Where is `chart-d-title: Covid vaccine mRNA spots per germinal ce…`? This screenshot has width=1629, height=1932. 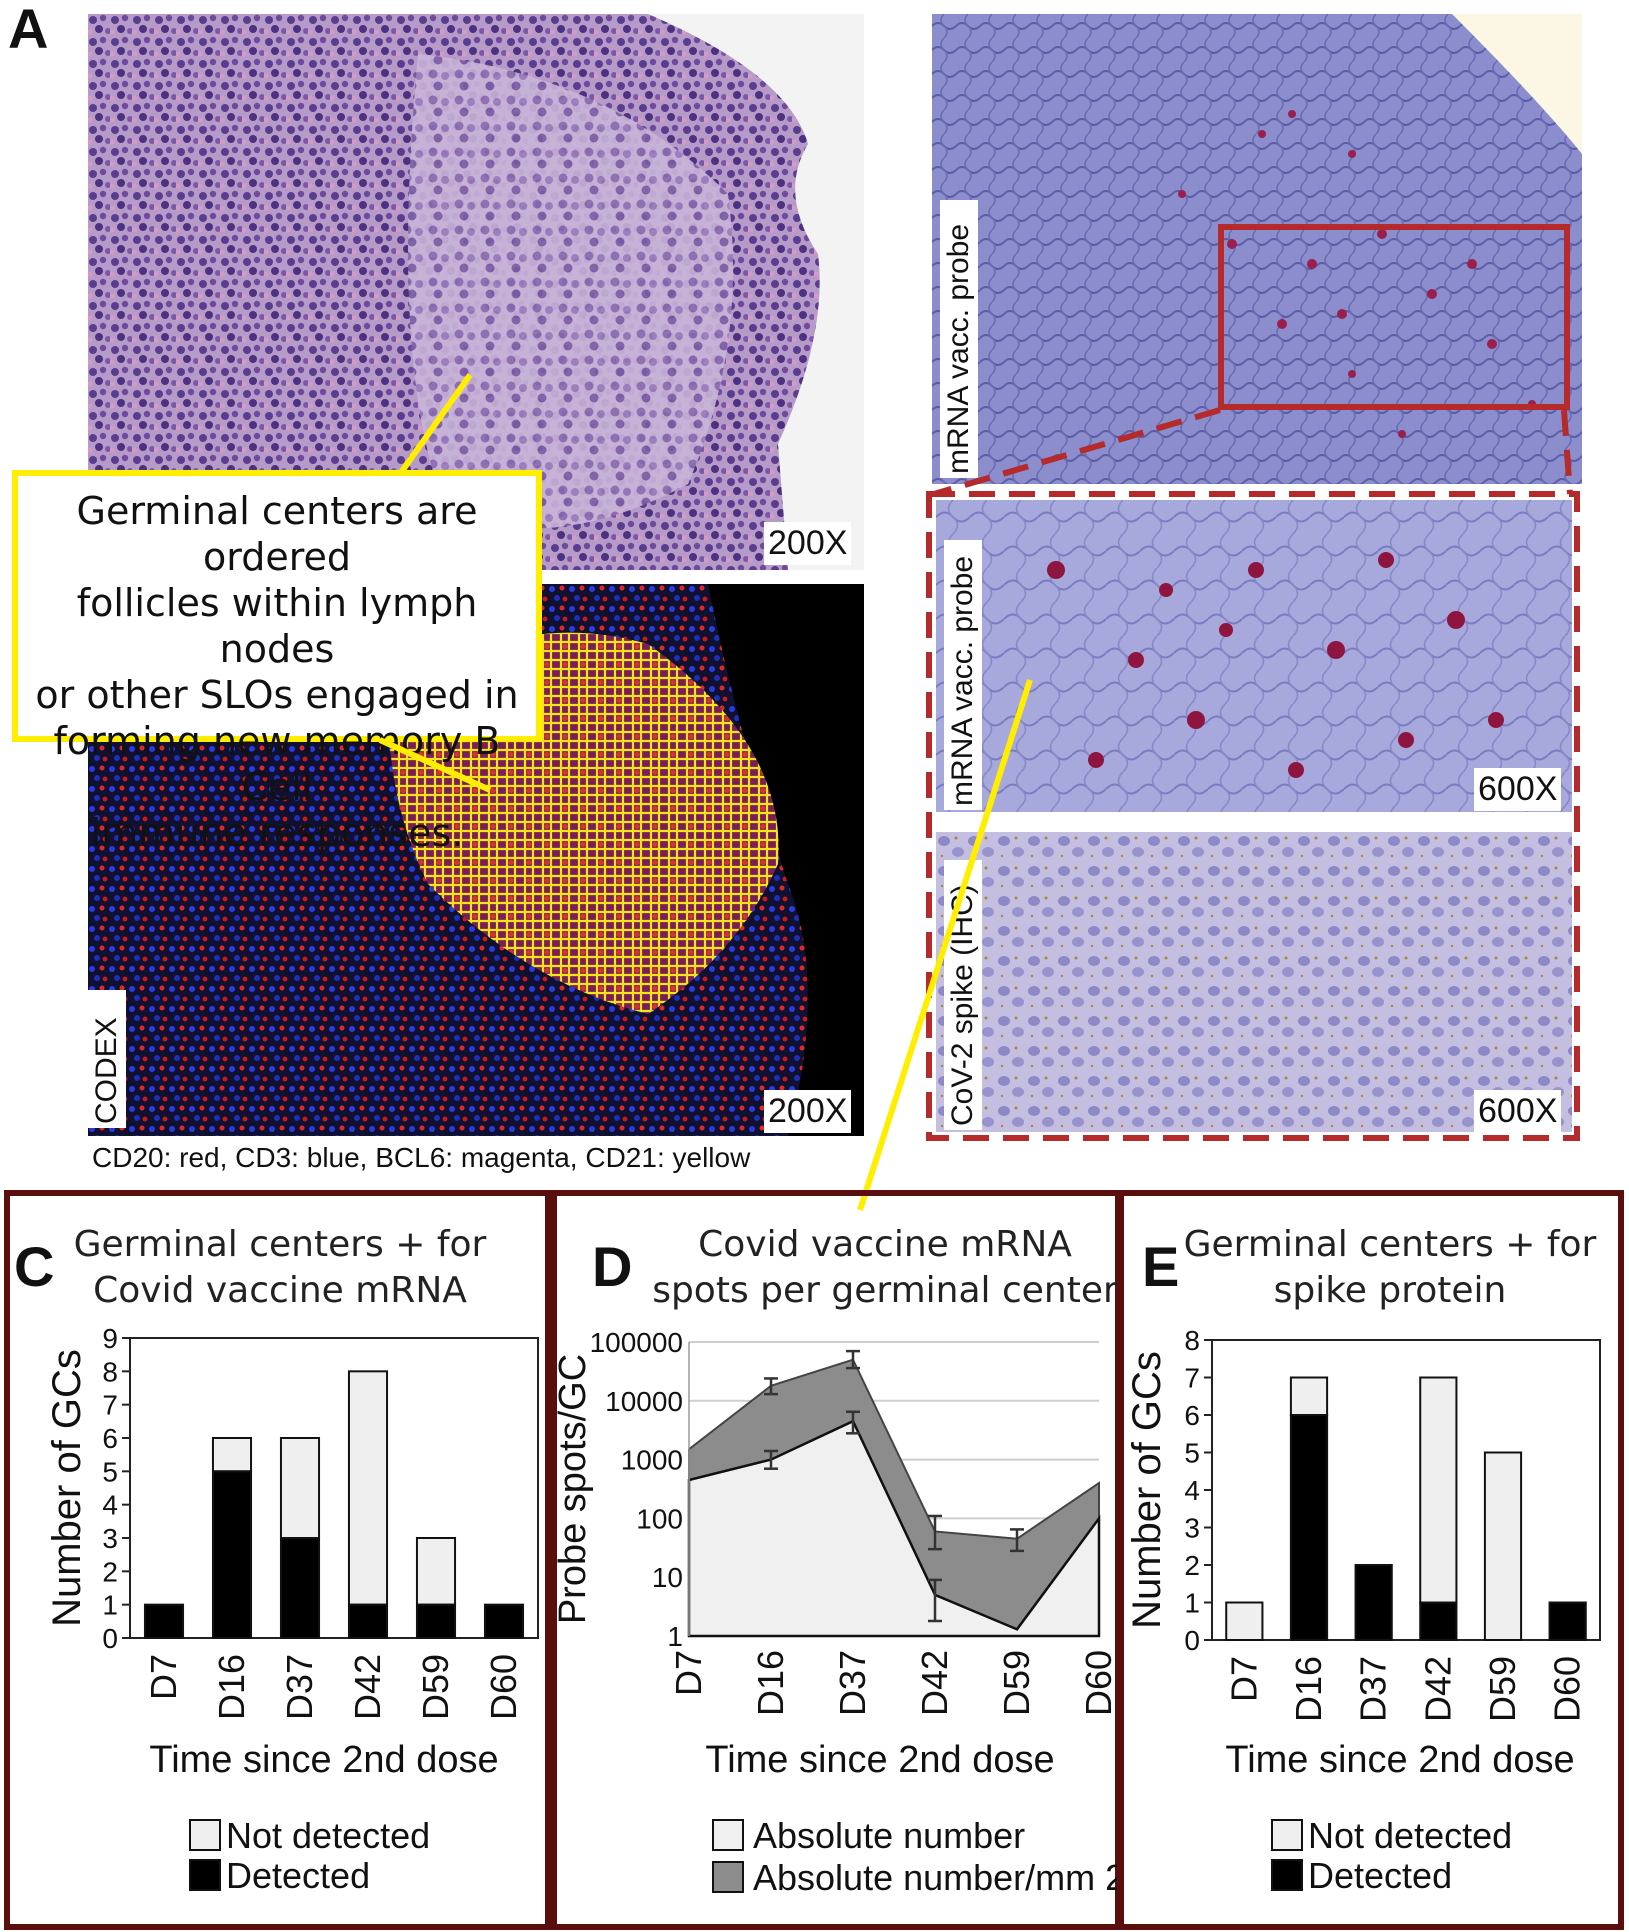
chart-d-title: Covid vaccine mRNA spots per germinal ce… is located at coordinates (885, 1268).